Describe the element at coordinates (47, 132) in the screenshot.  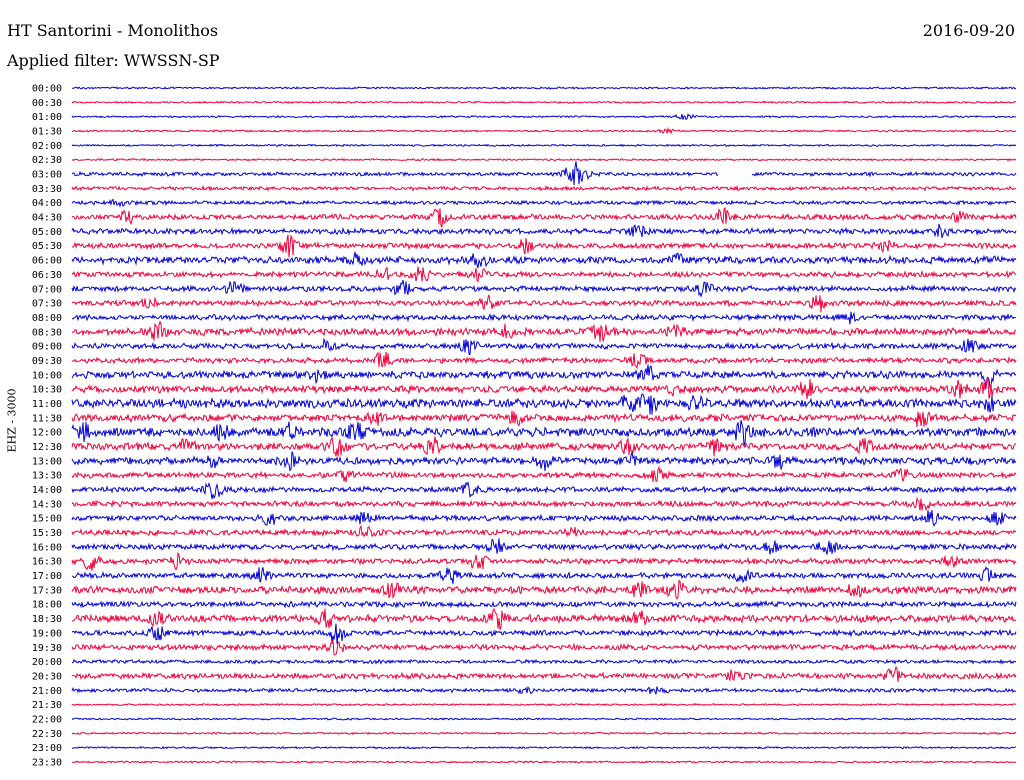
I see `time-label: 01:30` at that location.